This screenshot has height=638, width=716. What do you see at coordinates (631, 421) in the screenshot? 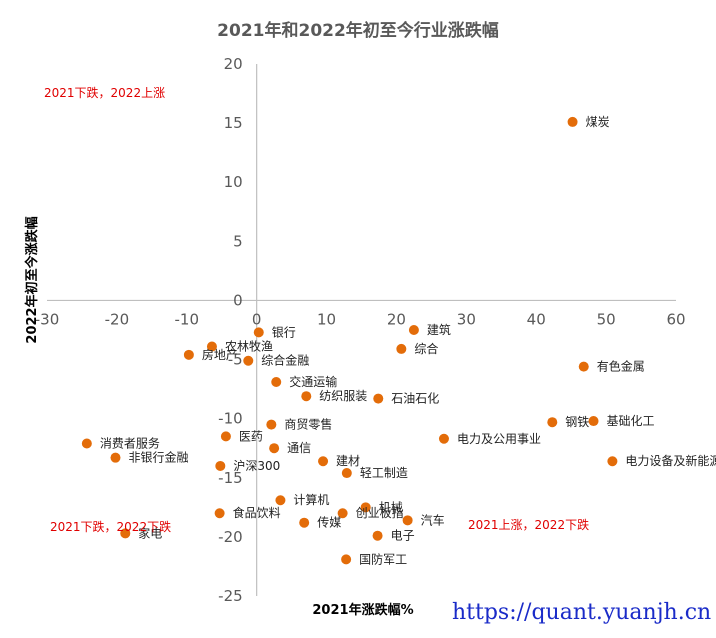
I see `point-label: 基础化工` at bounding box center [631, 421].